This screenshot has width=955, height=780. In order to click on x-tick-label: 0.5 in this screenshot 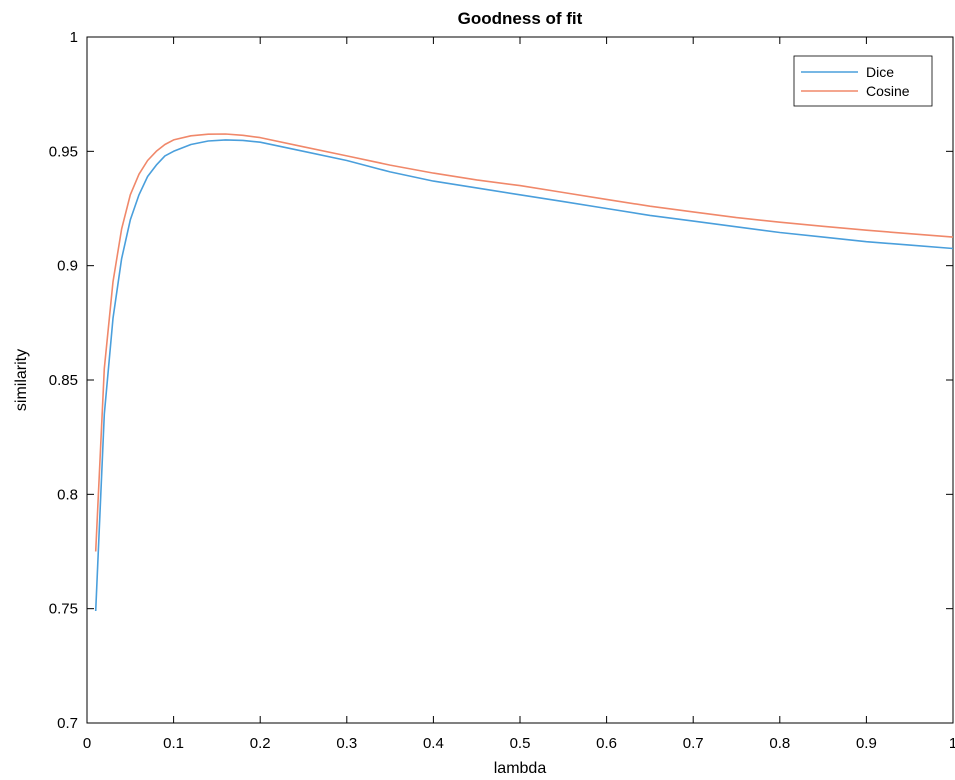, I will do `click(520, 743)`.